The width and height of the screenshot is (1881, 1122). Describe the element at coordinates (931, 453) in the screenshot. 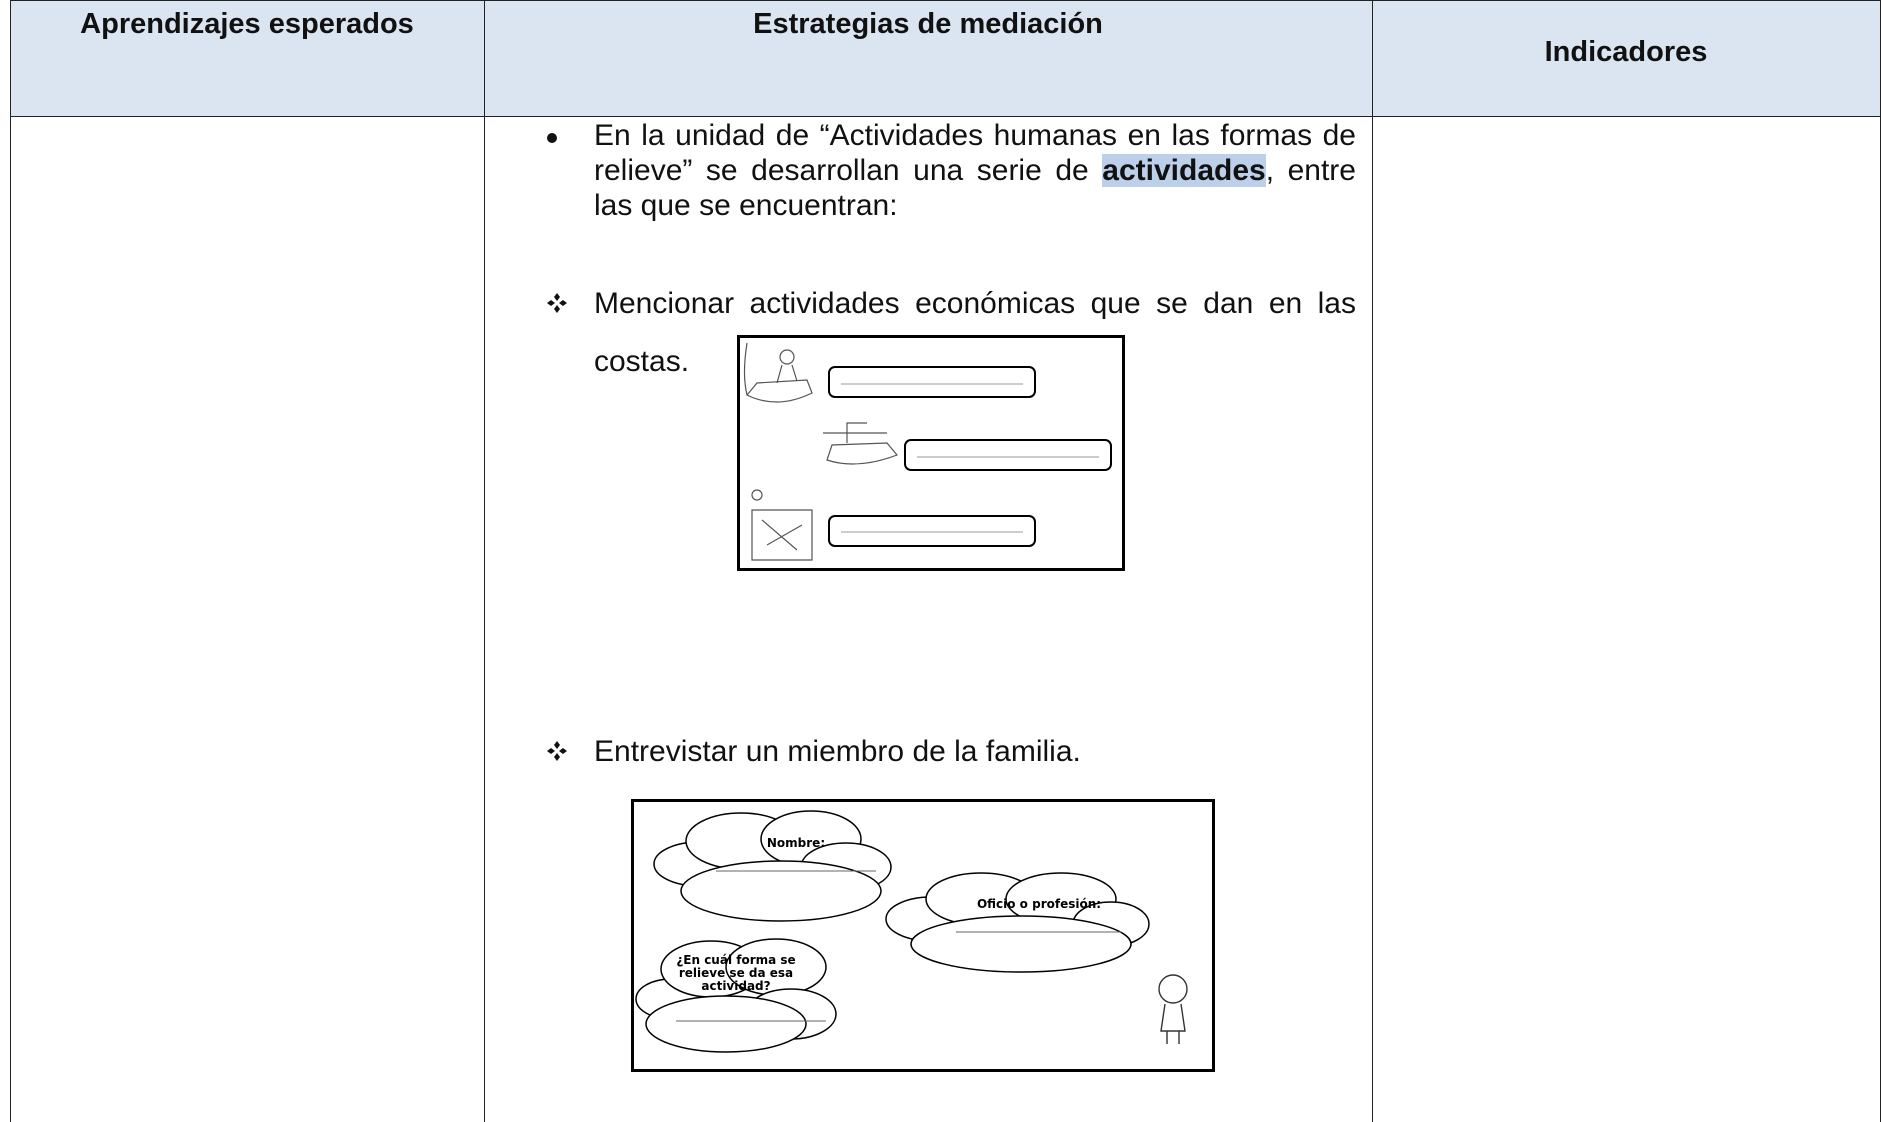

I see `illustration-coast` at that location.